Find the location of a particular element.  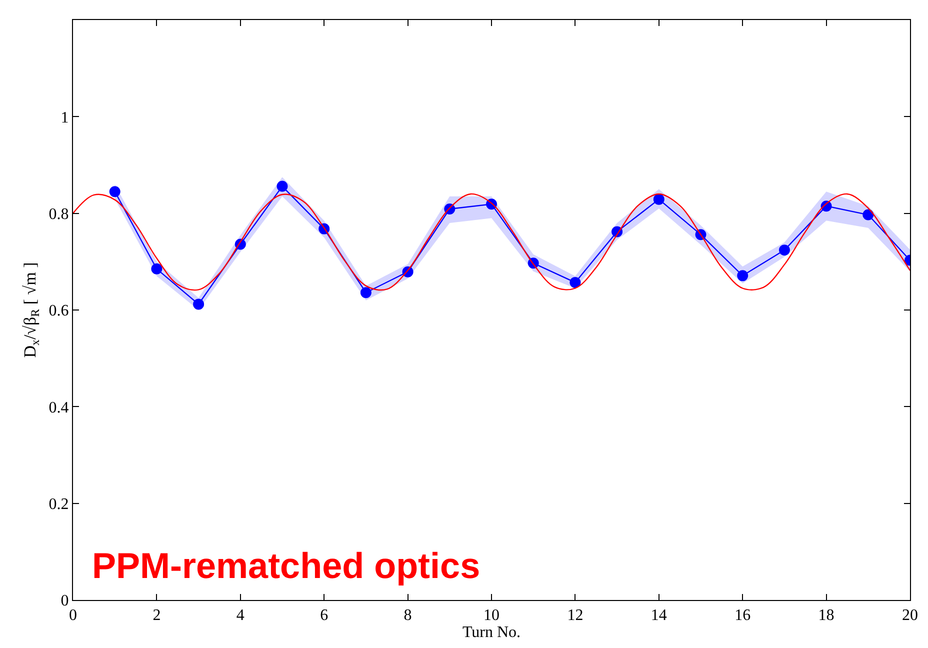

y-tick-label: 0.8 is located at coordinates (58, 214).